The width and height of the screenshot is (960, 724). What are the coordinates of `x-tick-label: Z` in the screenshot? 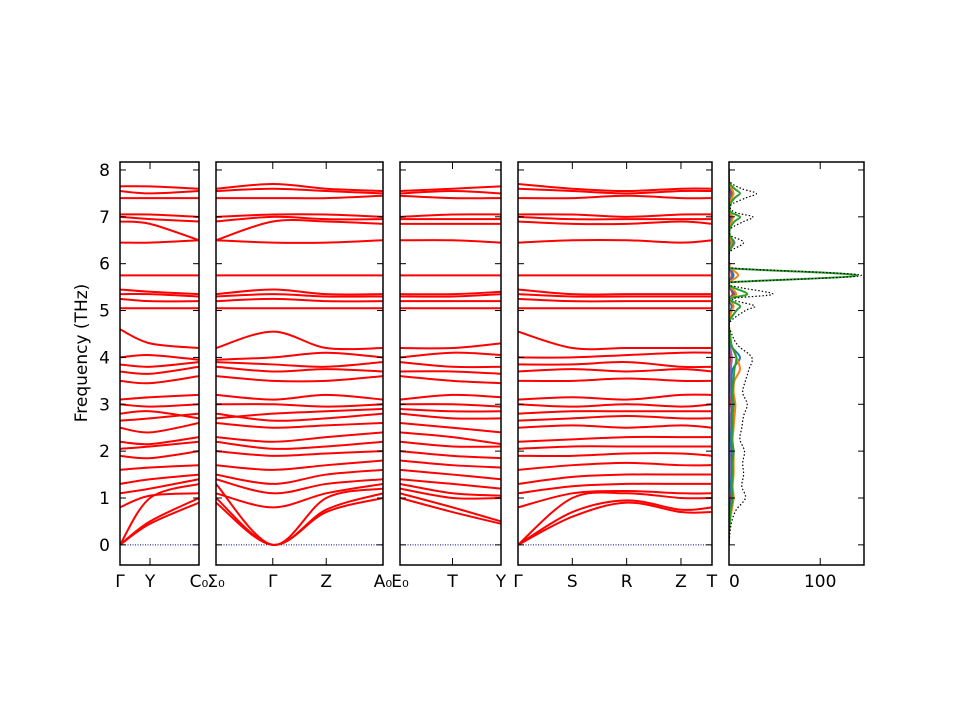 It's located at (326, 582).